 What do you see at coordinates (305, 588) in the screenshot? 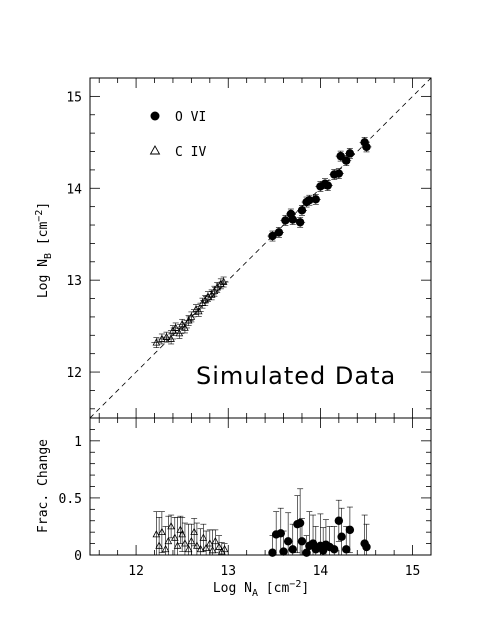
I see `x-label-close: ]` at bounding box center [305, 588].